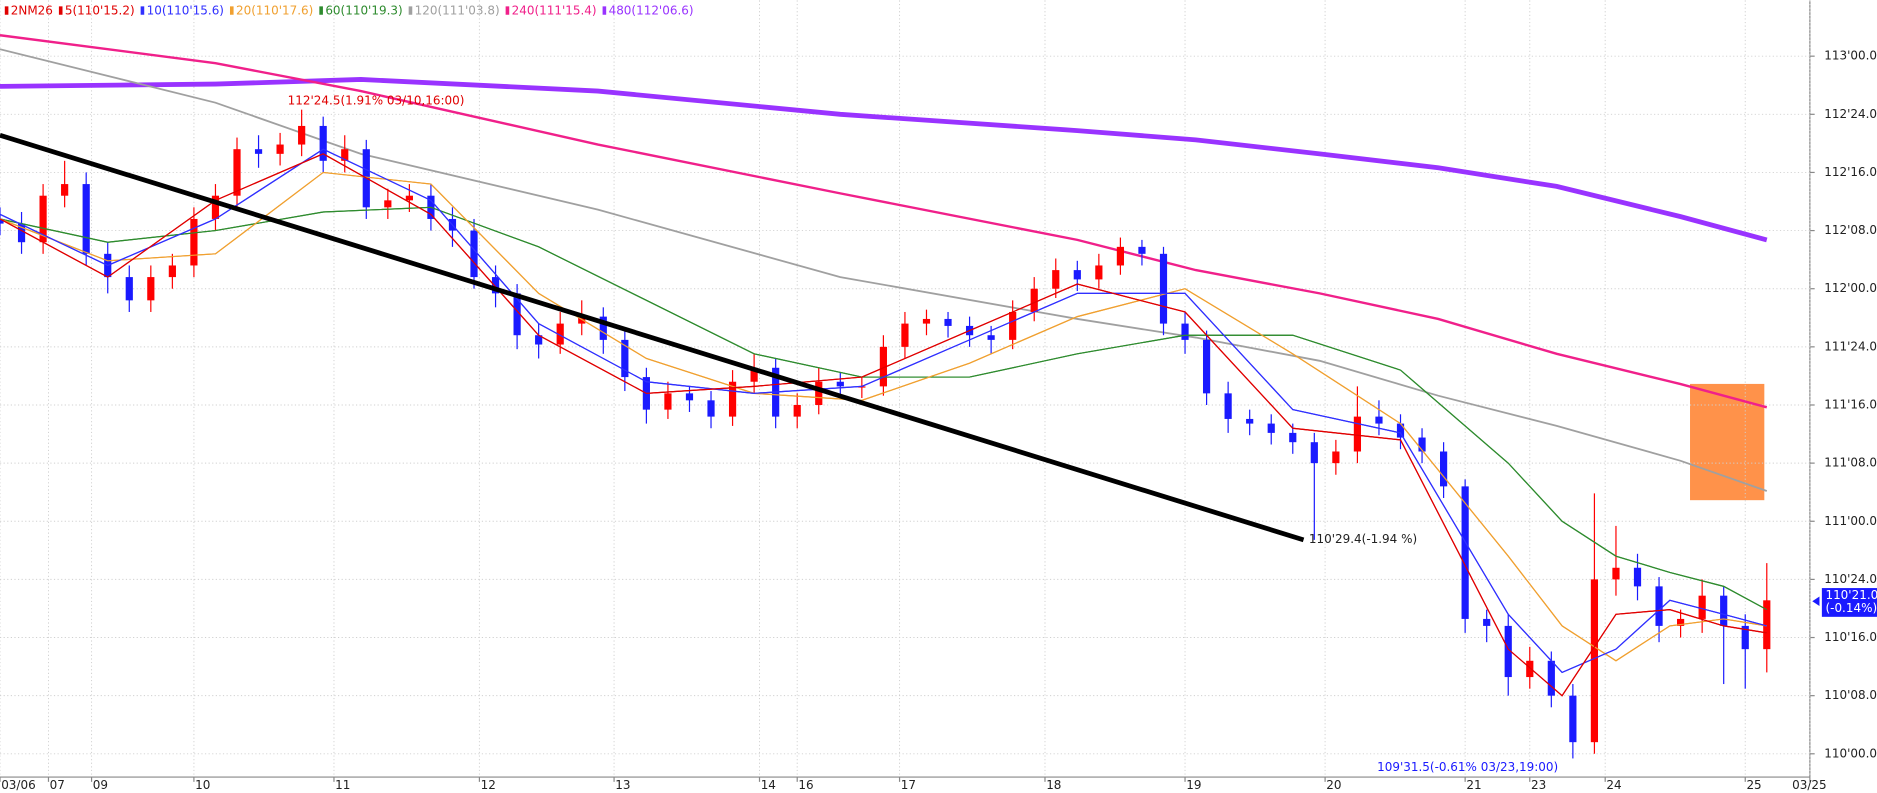  What do you see at coordinates (457, 11) in the screenshot?
I see `legend-label: 120(111'03.8)` at bounding box center [457, 11].